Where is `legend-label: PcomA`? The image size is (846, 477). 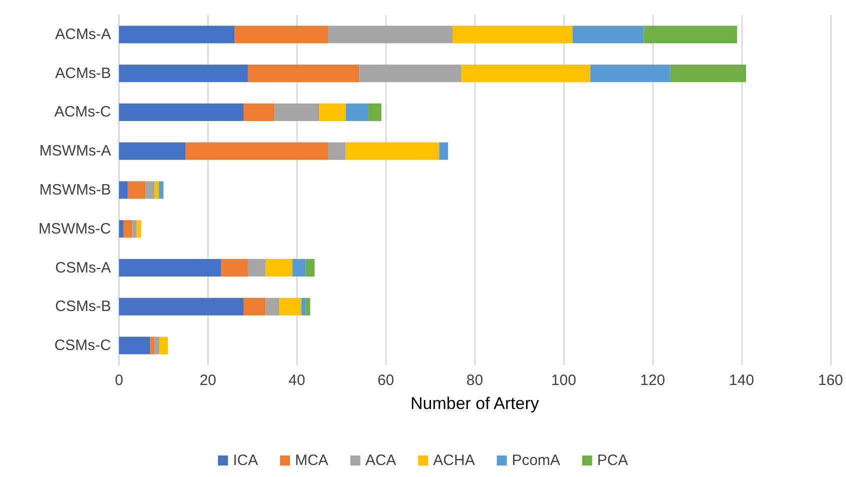
legend-label: PcomA is located at coordinates (536, 460).